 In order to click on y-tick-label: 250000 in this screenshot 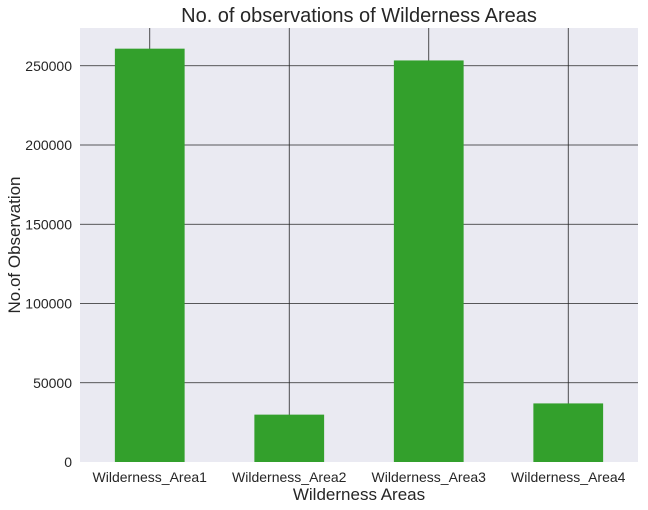, I will do `click(48, 66)`.